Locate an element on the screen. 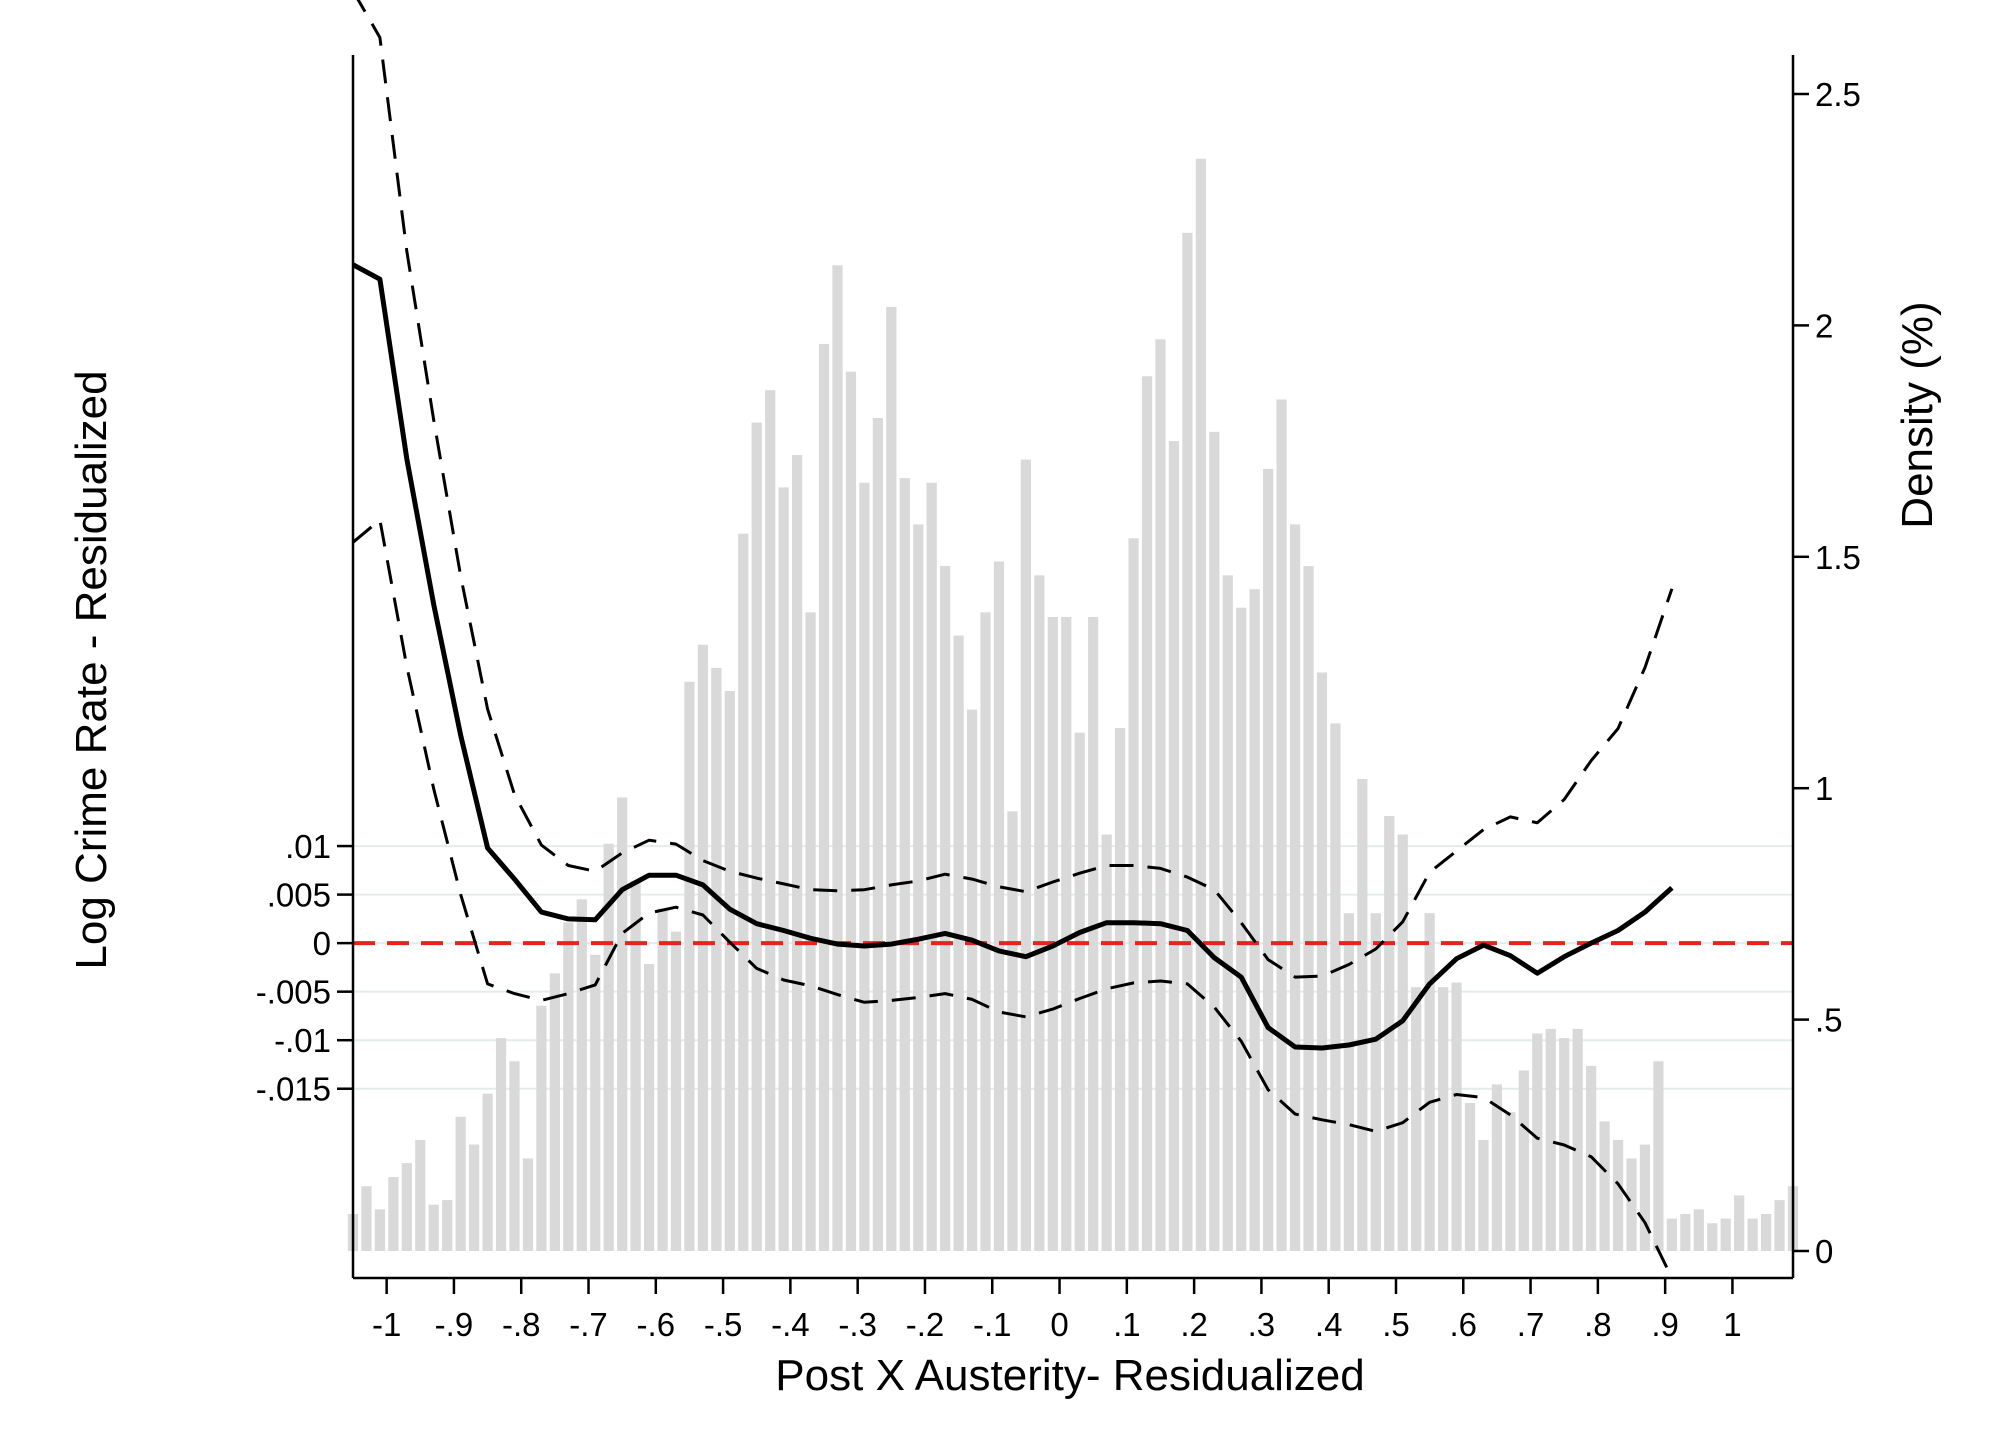 The width and height of the screenshot is (2000, 1455). x-tick-label: -.3 is located at coordinates (857, 1324).